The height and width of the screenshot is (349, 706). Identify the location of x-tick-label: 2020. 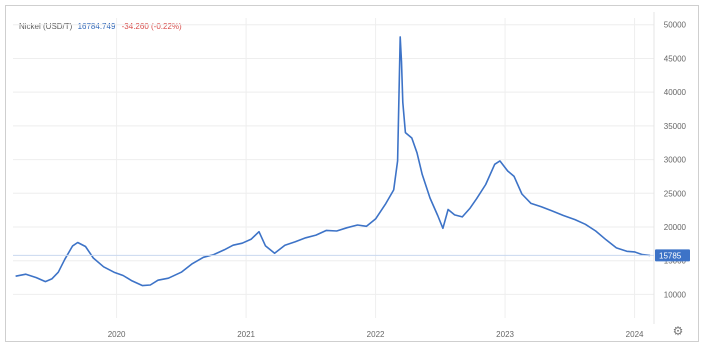
(117, 334).